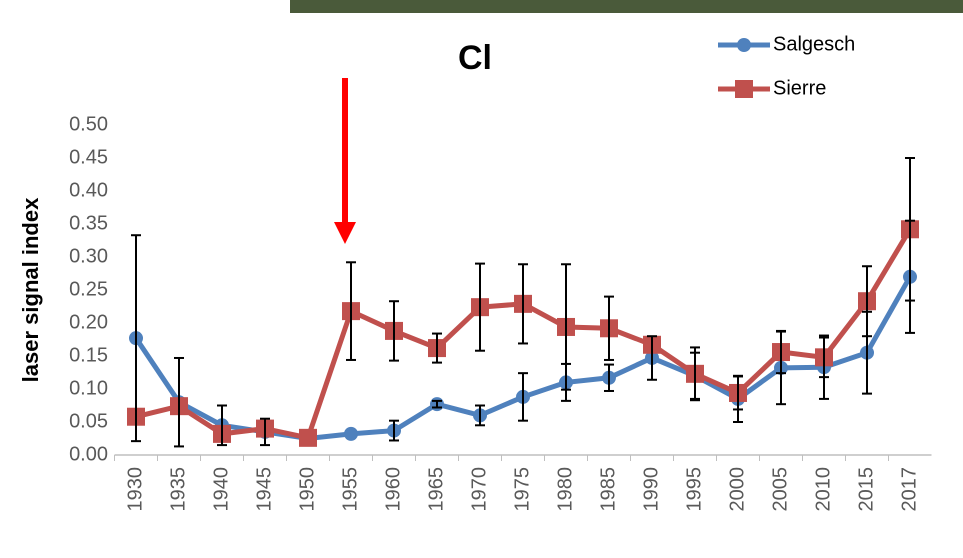 The image size is (963, 558). Describe the element at coordinates (350, 489) in the screenshot. I see `x-tick-label: 1955` at that location.